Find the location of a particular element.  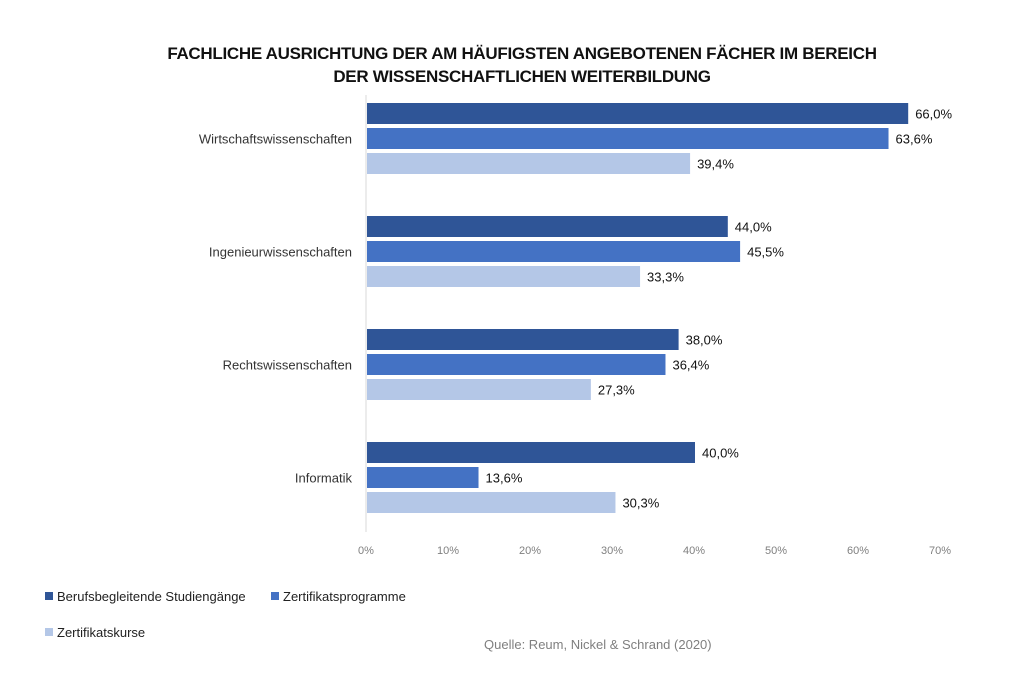

x-tick-label: 20% is located at coordinates (530, 551).